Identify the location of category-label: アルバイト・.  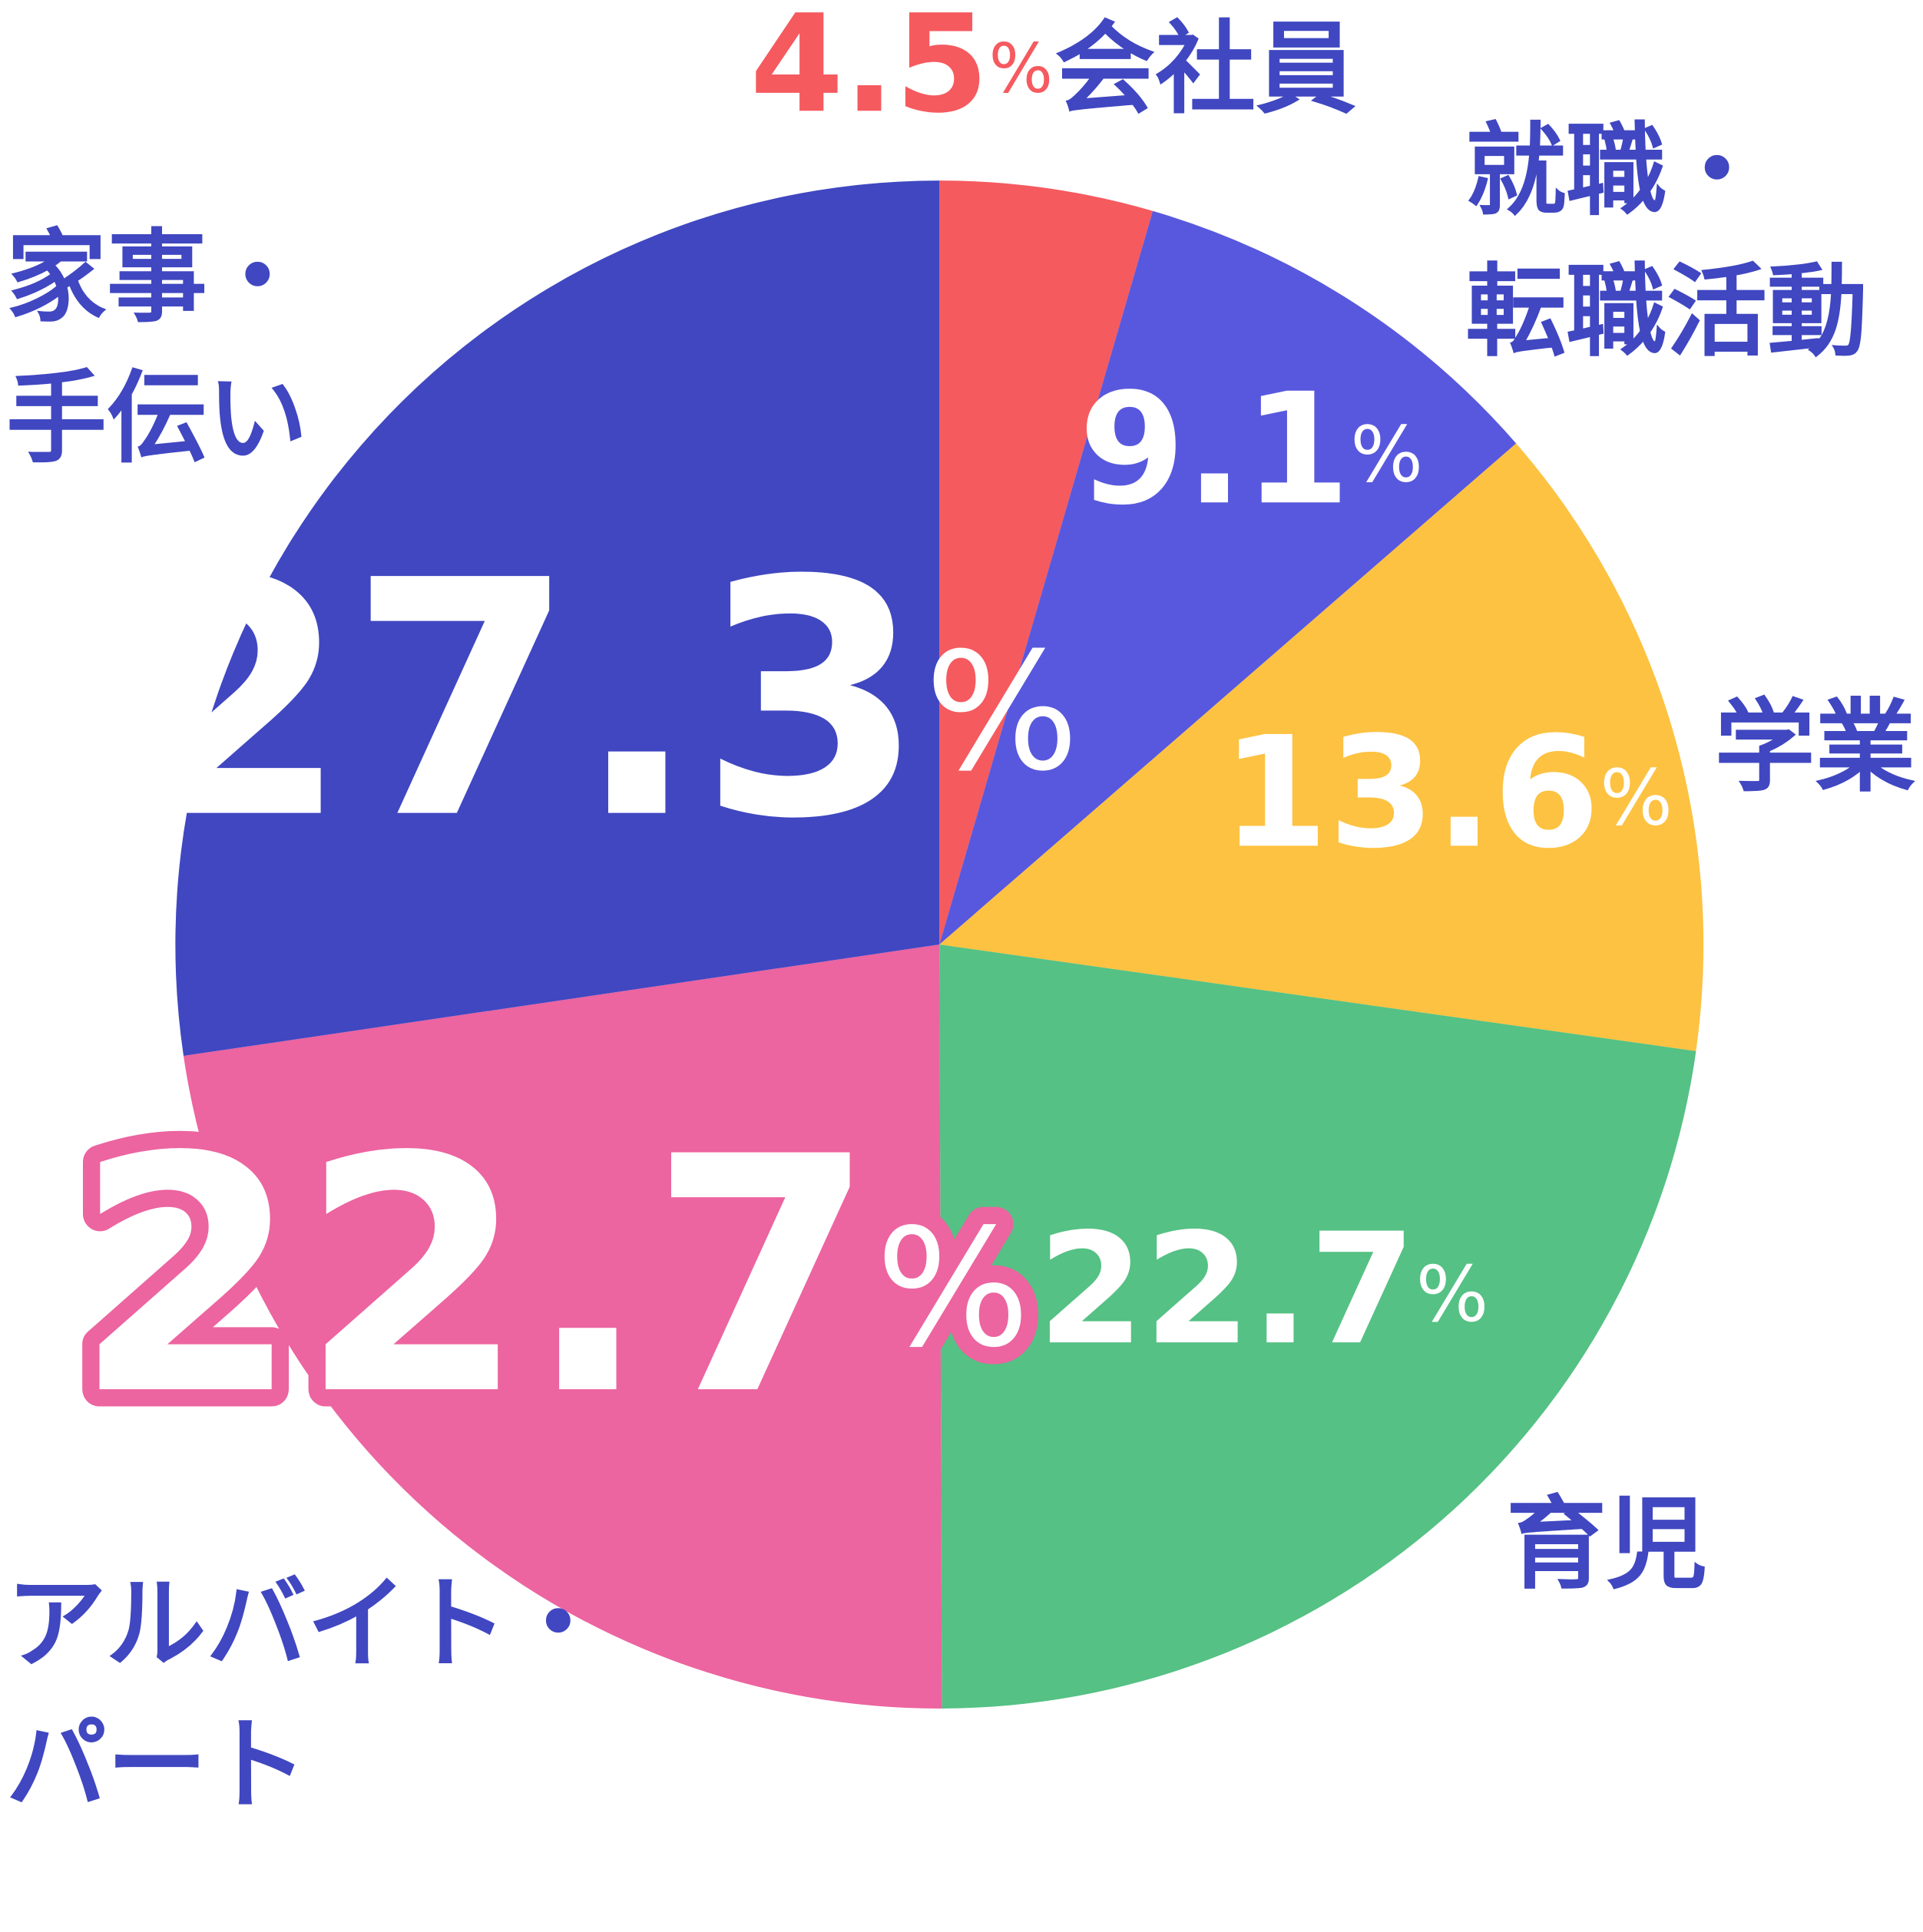
(307, 1623).